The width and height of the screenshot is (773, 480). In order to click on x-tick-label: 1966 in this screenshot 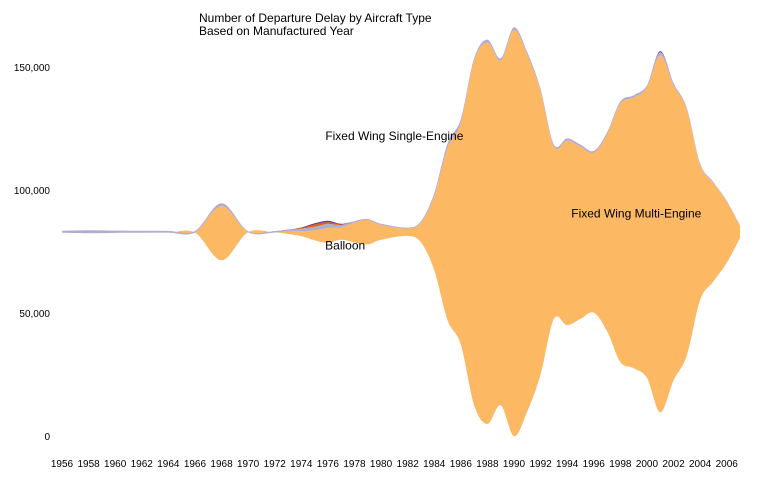, I will do `click(195, 464)`.